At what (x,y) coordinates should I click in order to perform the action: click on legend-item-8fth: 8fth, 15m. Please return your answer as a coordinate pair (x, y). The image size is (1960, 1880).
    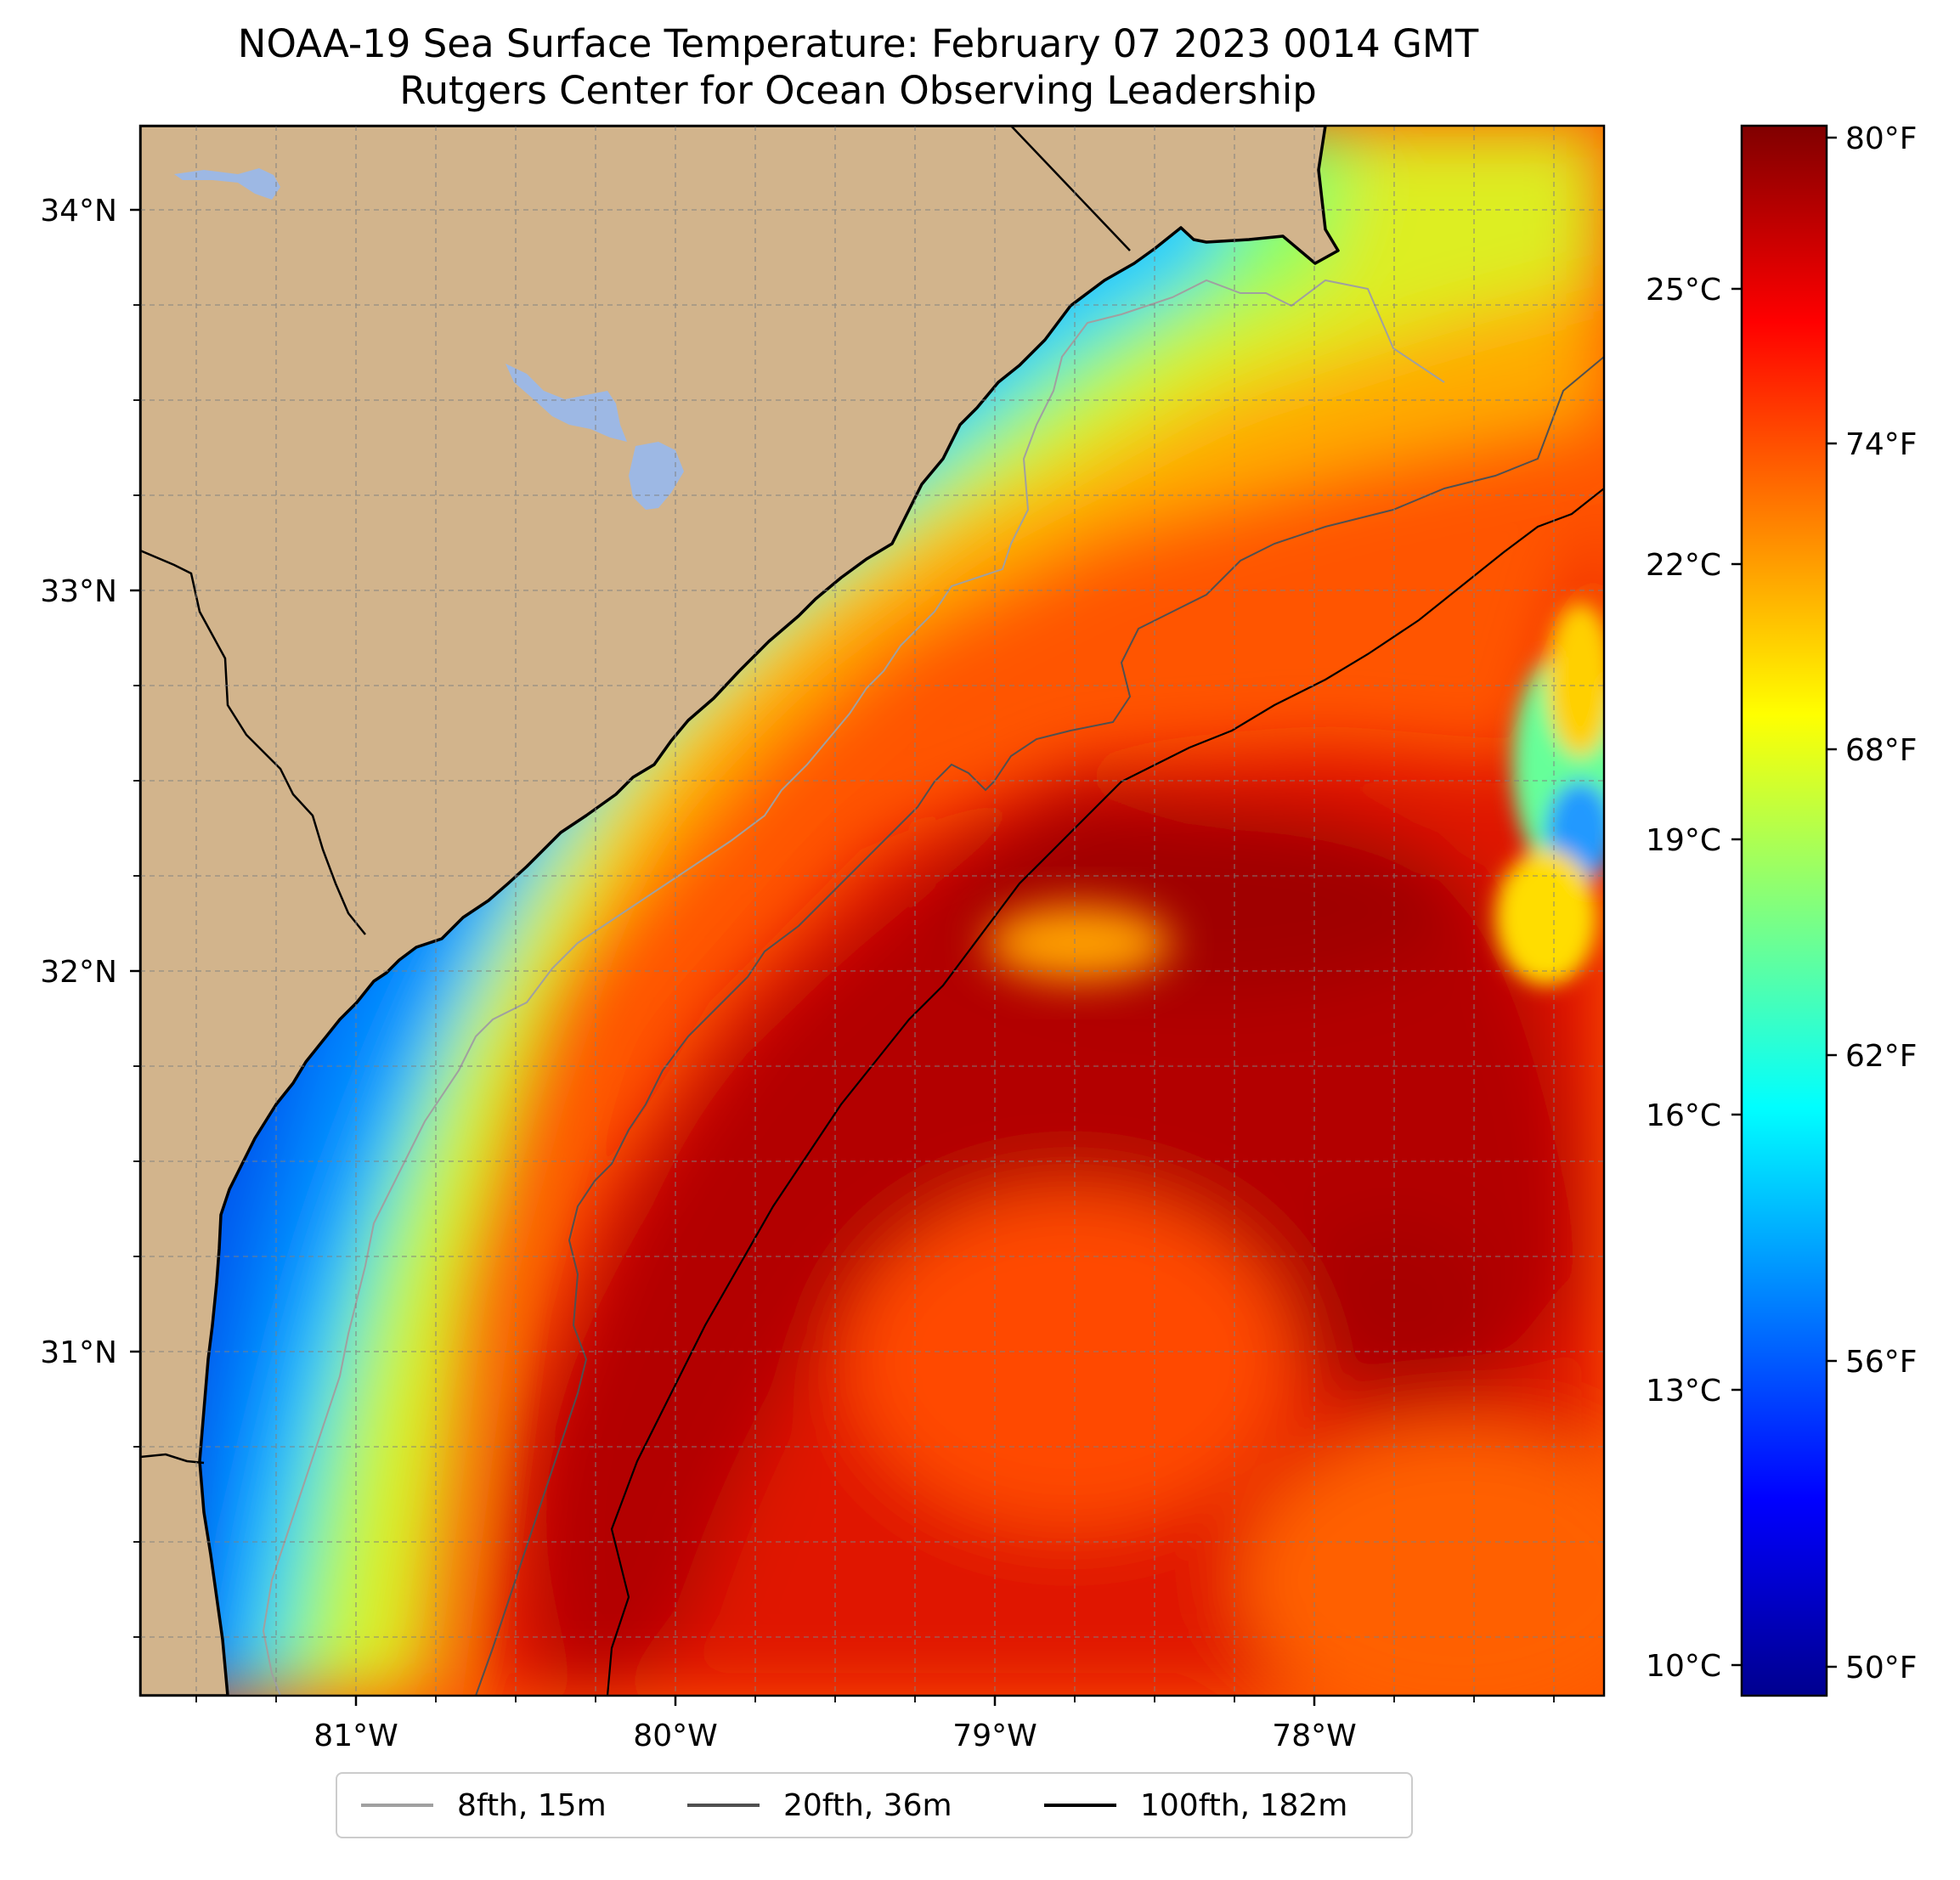
    Looking at the image, I should click on (484, 1806).